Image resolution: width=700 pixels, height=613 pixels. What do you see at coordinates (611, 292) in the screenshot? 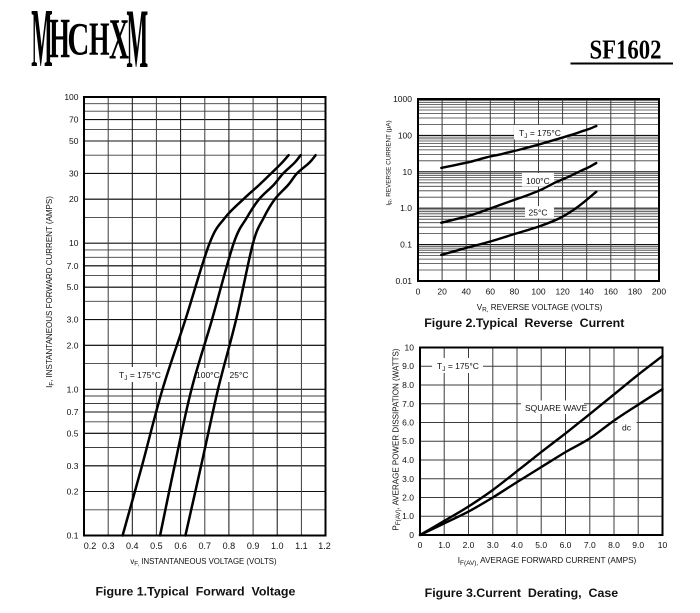
I see `svg-text: 160` at bounding box center [611, 292].